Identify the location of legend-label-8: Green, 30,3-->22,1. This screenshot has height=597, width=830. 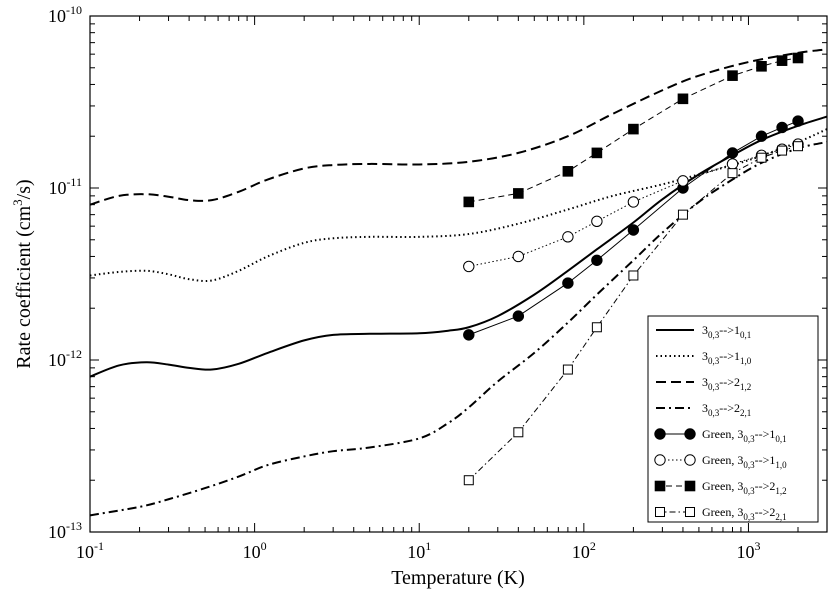
(744, 513).